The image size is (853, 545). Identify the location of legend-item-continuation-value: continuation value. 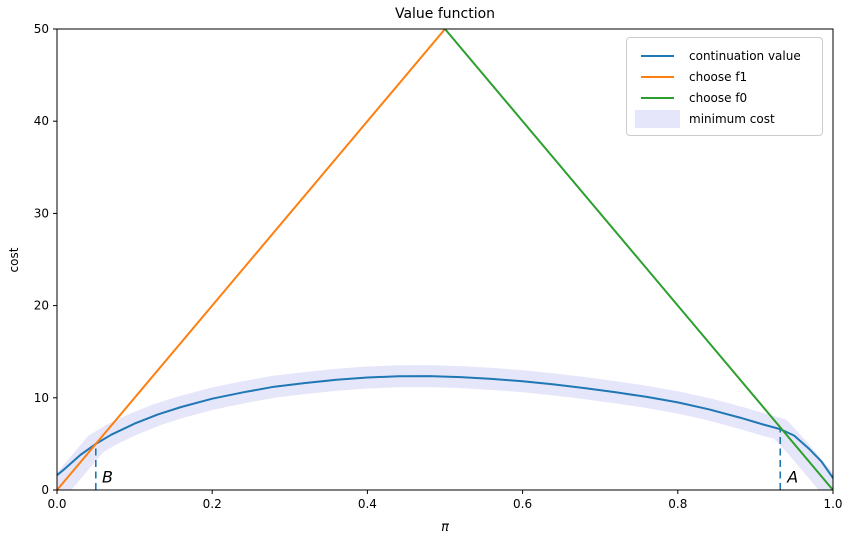
(724, 55).